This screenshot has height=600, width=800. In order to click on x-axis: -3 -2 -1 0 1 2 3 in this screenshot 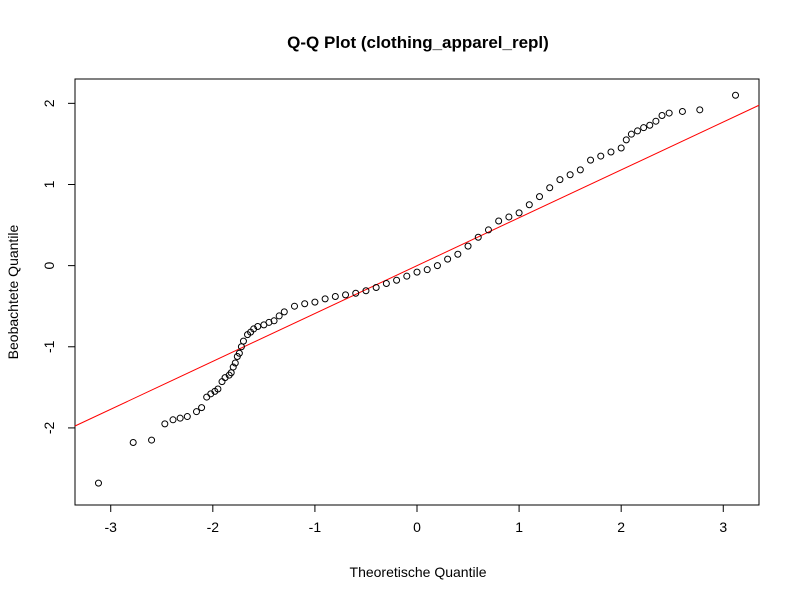, I will do `click(416, 520)`.